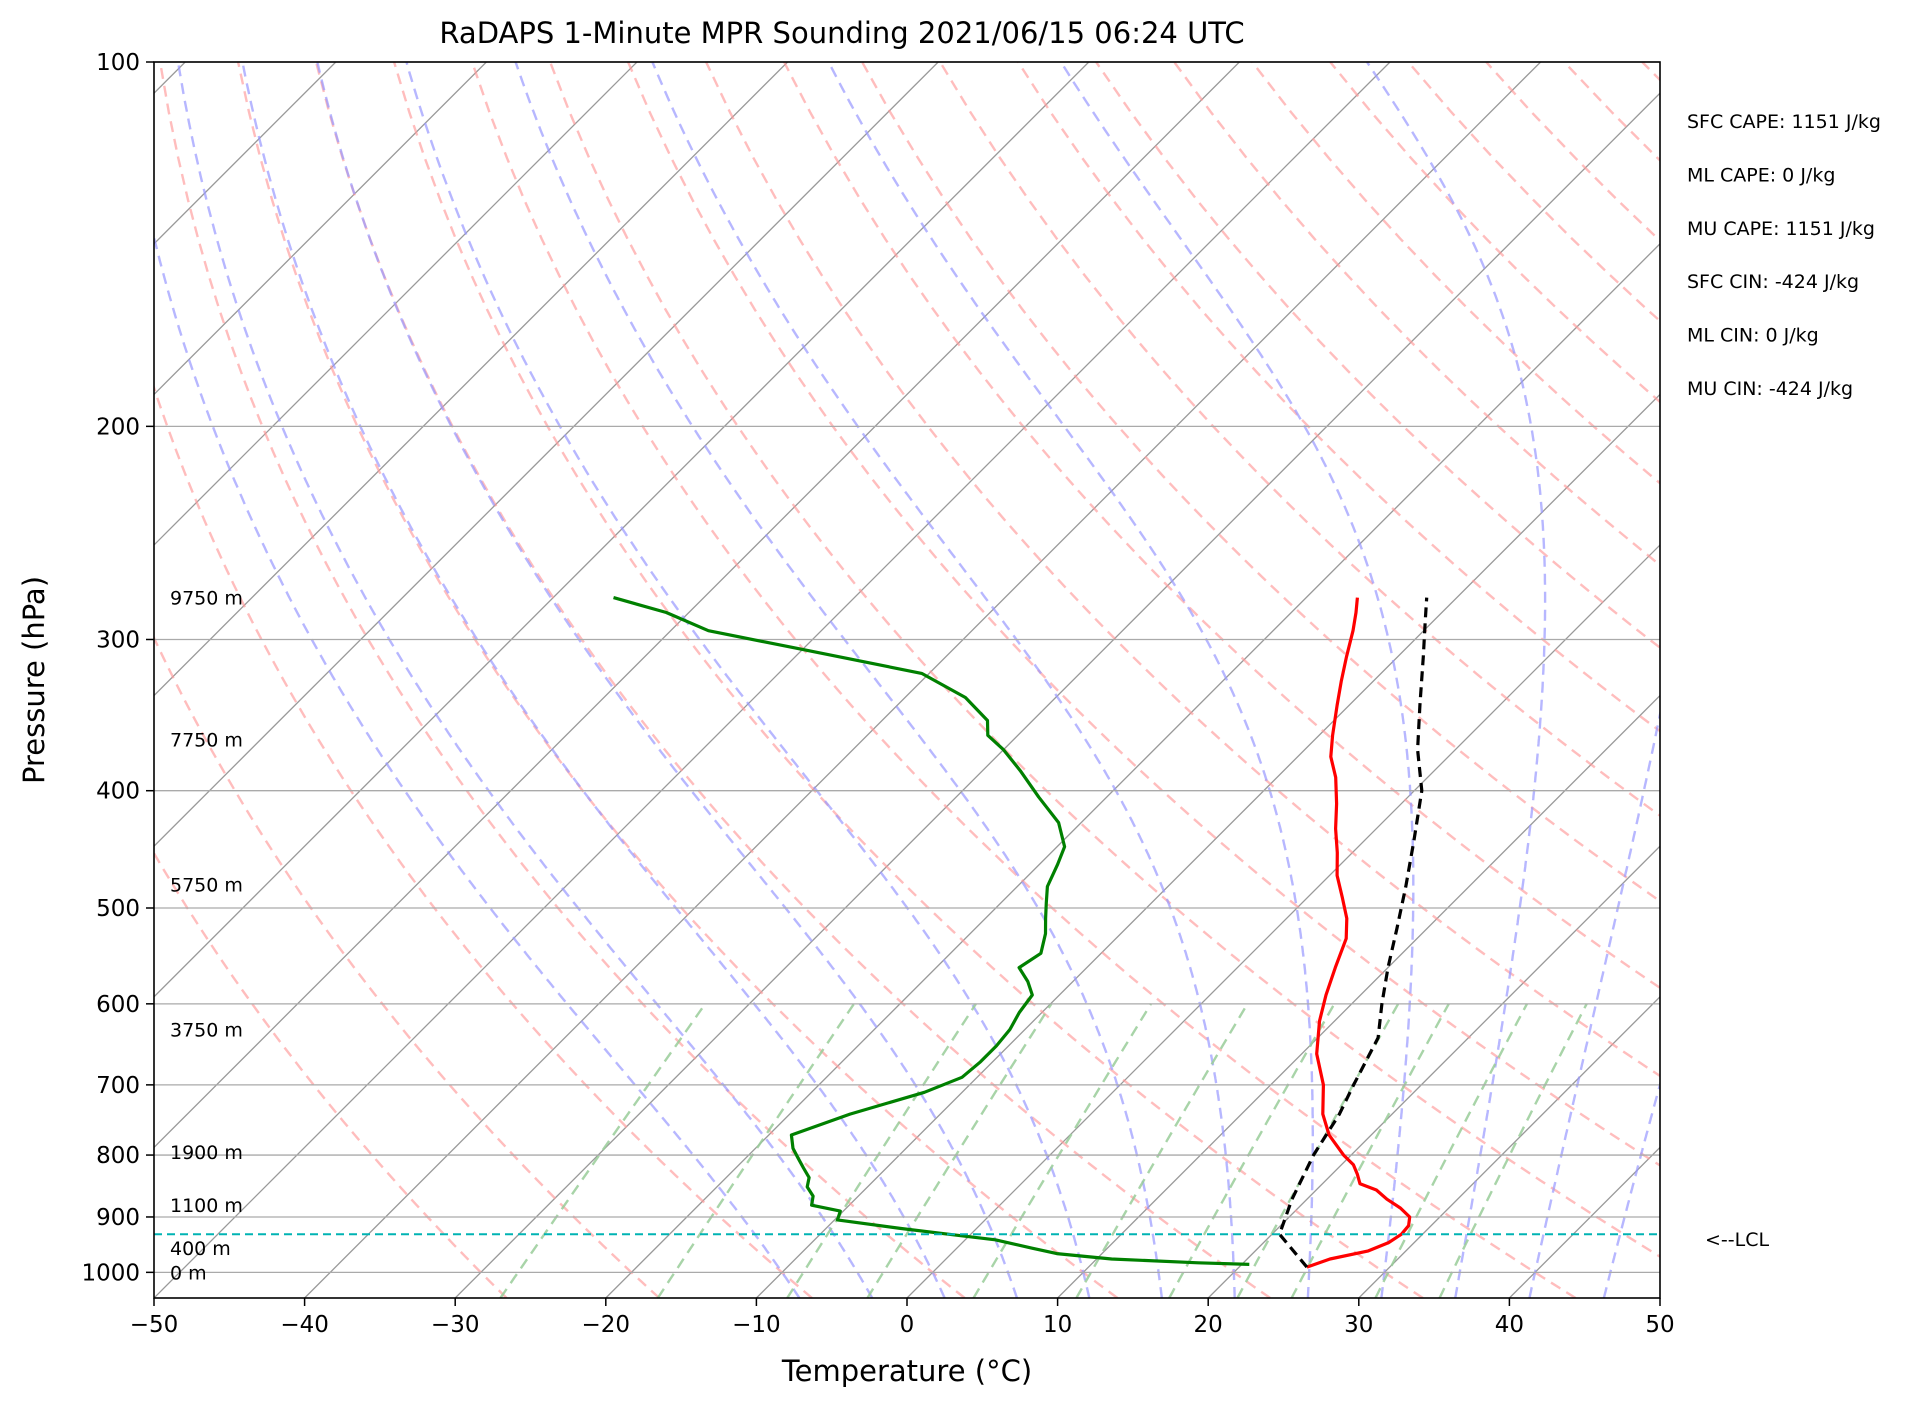 The image size is (1925, 1406). What do you see at coordinates (455, 1325) in the screenshot?
I see `x-tick-label: −30` at bounding box center [455, 1325].